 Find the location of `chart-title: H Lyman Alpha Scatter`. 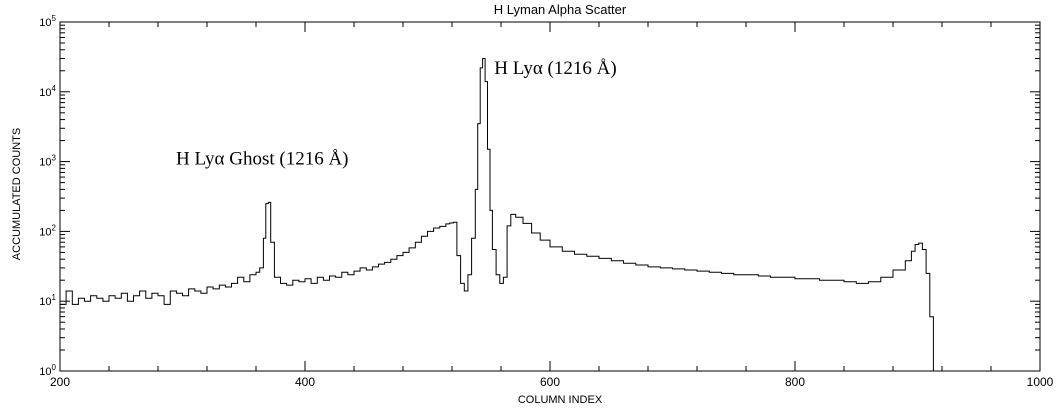

chart-title: H Lyman Alpha Scatter is located at coordinates (560, 9).